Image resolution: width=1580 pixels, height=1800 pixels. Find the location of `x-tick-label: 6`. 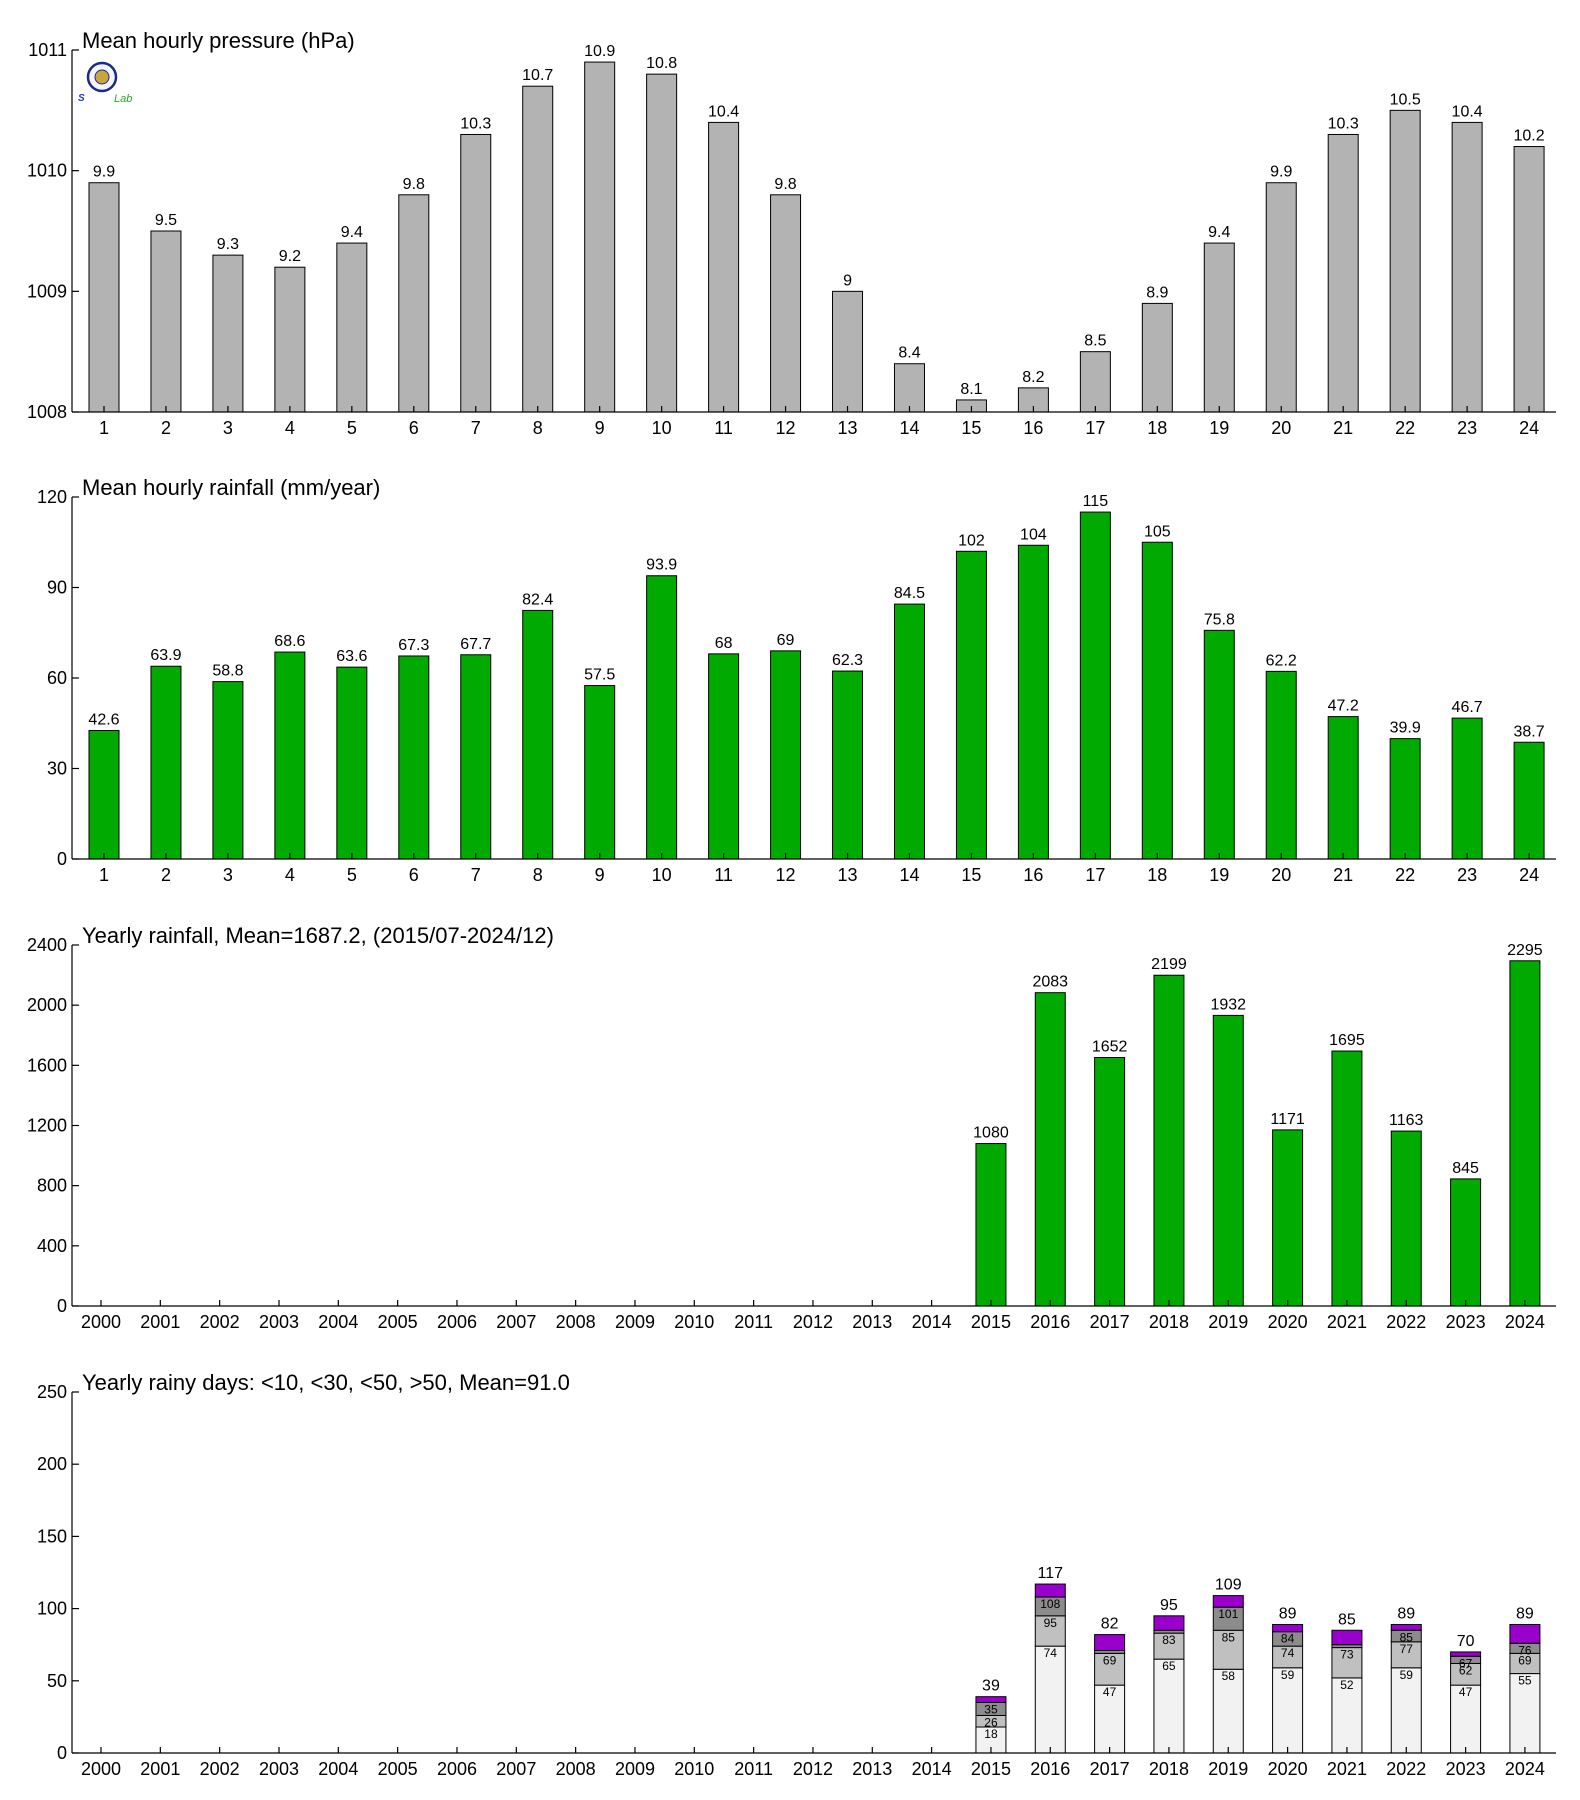

x-tick-label: 6 is located at coordinates (414, 428).